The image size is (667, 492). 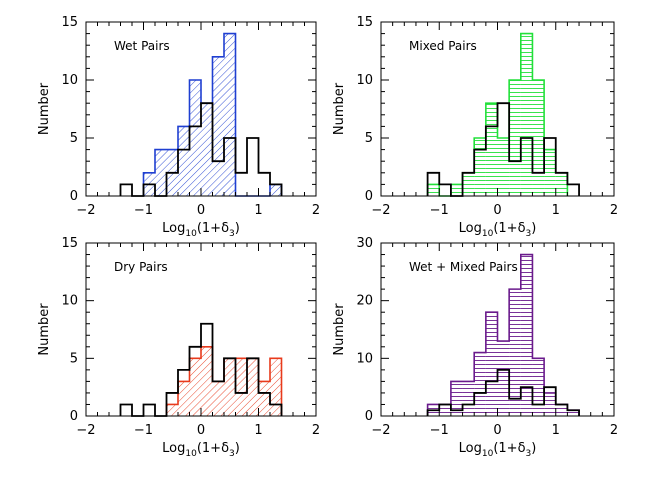 What do you see at coordinates (443, 46) in the screenshot?
I see `panel-title: Mixed Pairs` at bounding box center [443, 46].